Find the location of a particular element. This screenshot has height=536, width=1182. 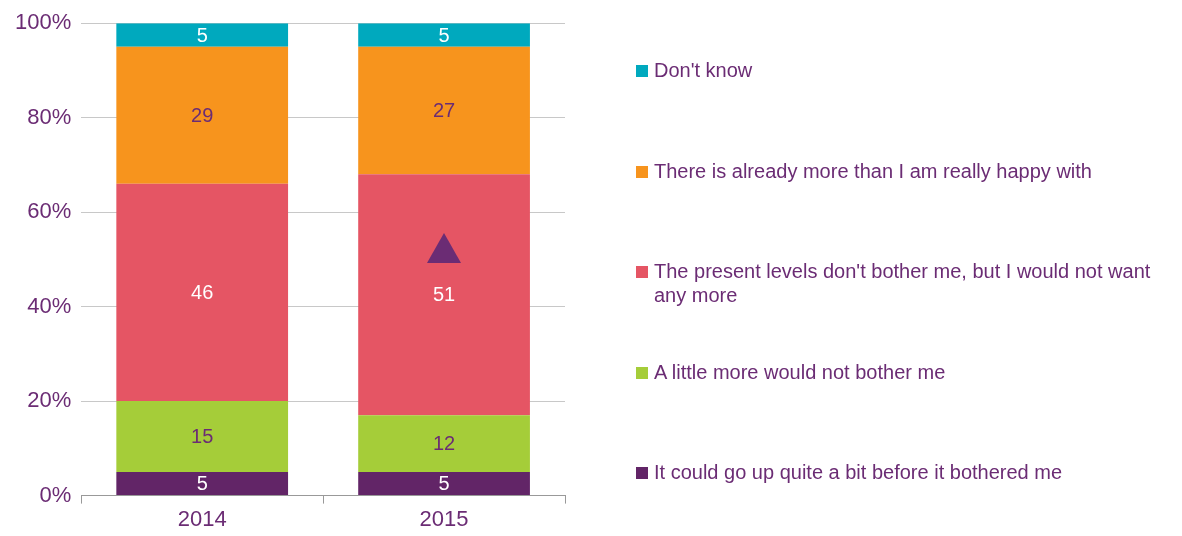

legend-label: A little more would not bother me is located at coordinates (800, 371).